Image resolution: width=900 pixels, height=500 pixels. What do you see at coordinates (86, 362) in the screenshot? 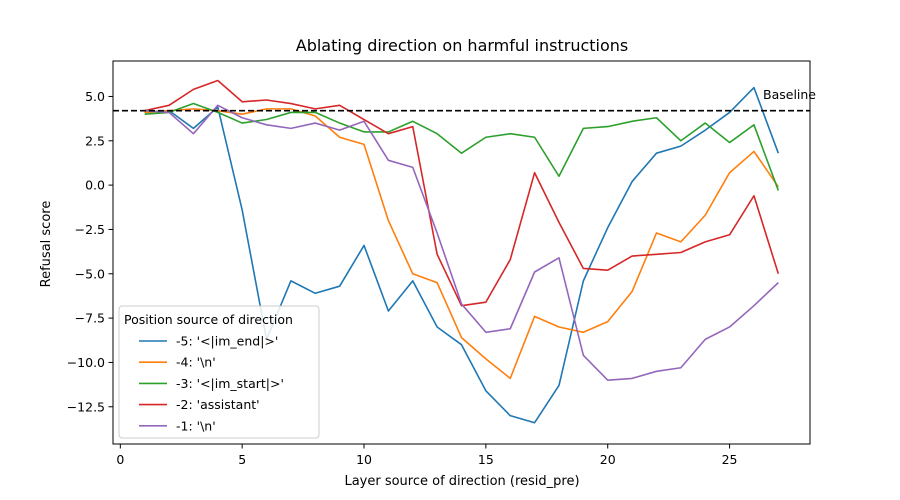
I see `y-tick-label: −10.0` at bounding box center [86, 362].